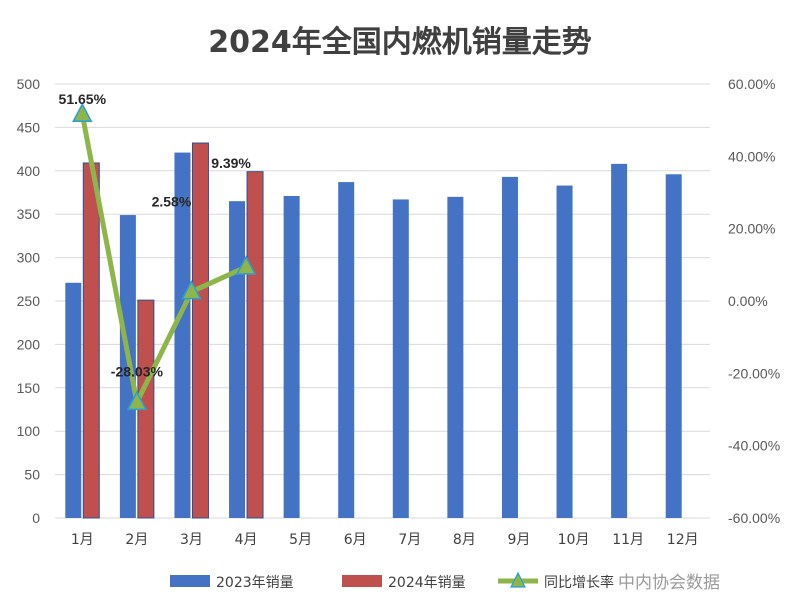 The image size is (801, 607). What do you see at coordinates (751, 229) in the screenshot?
I see `y2-tick-label: 20.00%` at bounding box center [751, 229].